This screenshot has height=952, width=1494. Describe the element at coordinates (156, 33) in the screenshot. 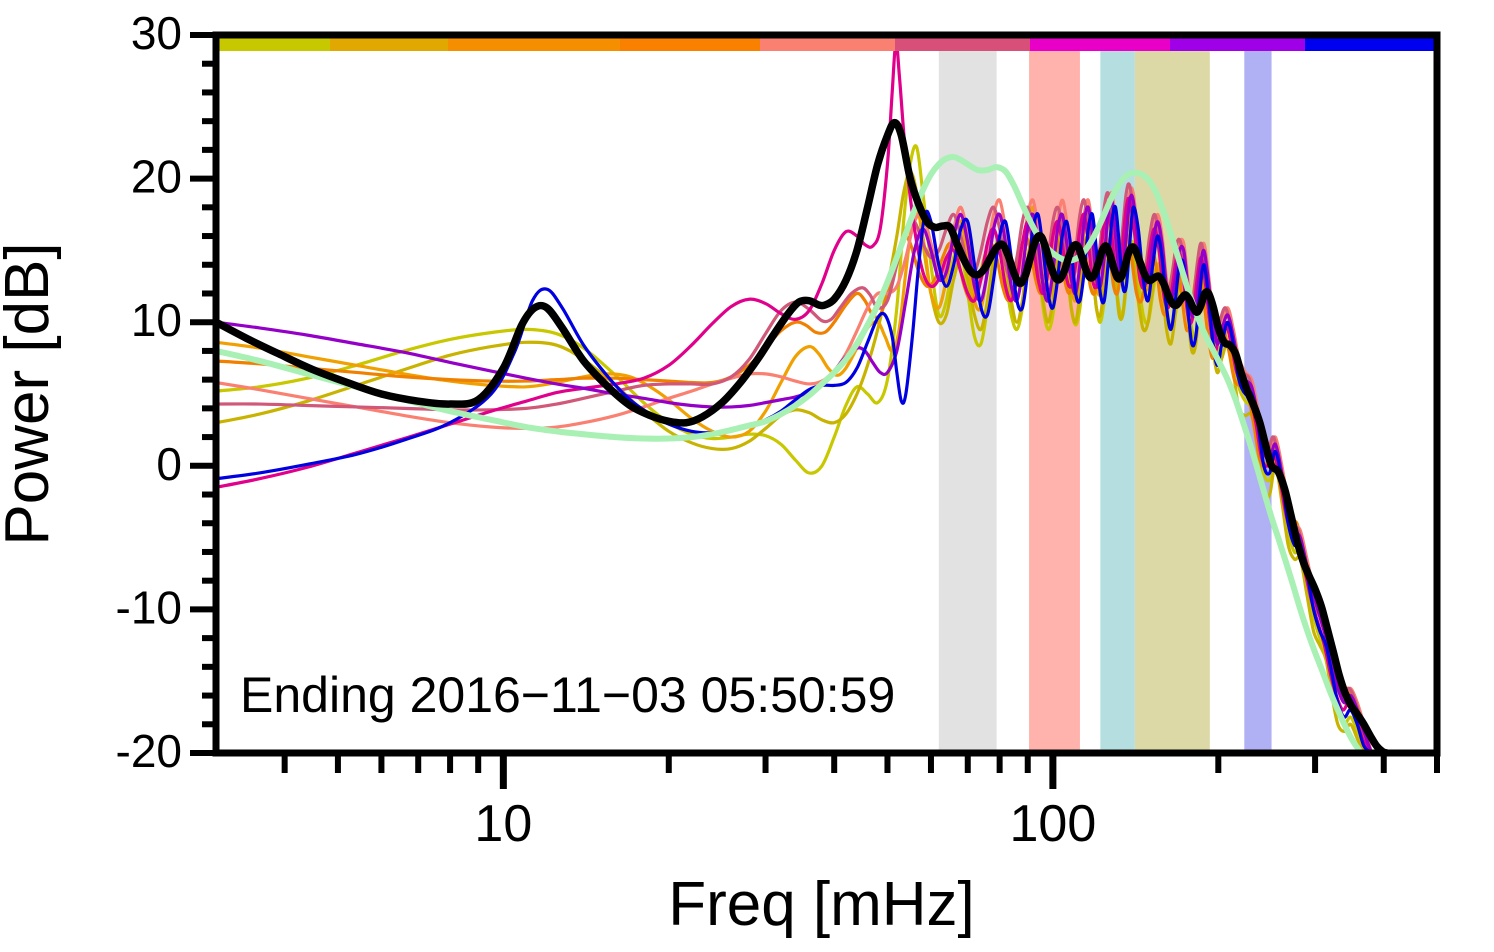

I see `y-tick-label: 30` at that location.